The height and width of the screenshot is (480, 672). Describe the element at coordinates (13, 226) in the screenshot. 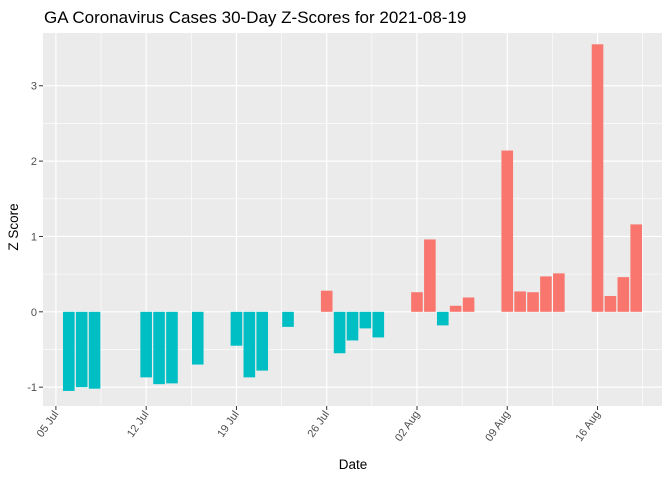

I see `y-axis-title: Z Score` at that location.